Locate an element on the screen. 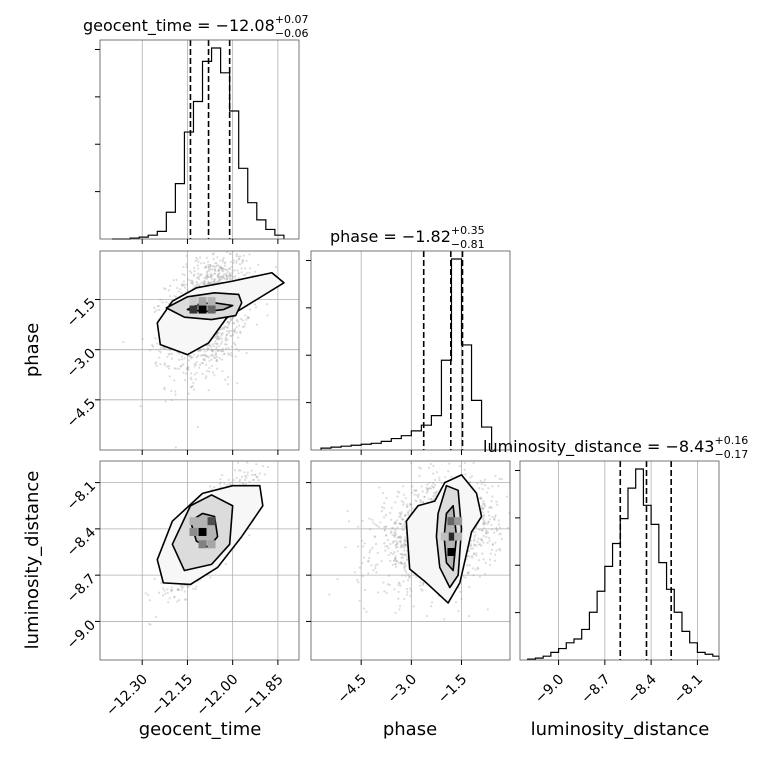 This screenshot has height=760, width=760. title-param-name: geocent_time is located at coordinates (137, 26).